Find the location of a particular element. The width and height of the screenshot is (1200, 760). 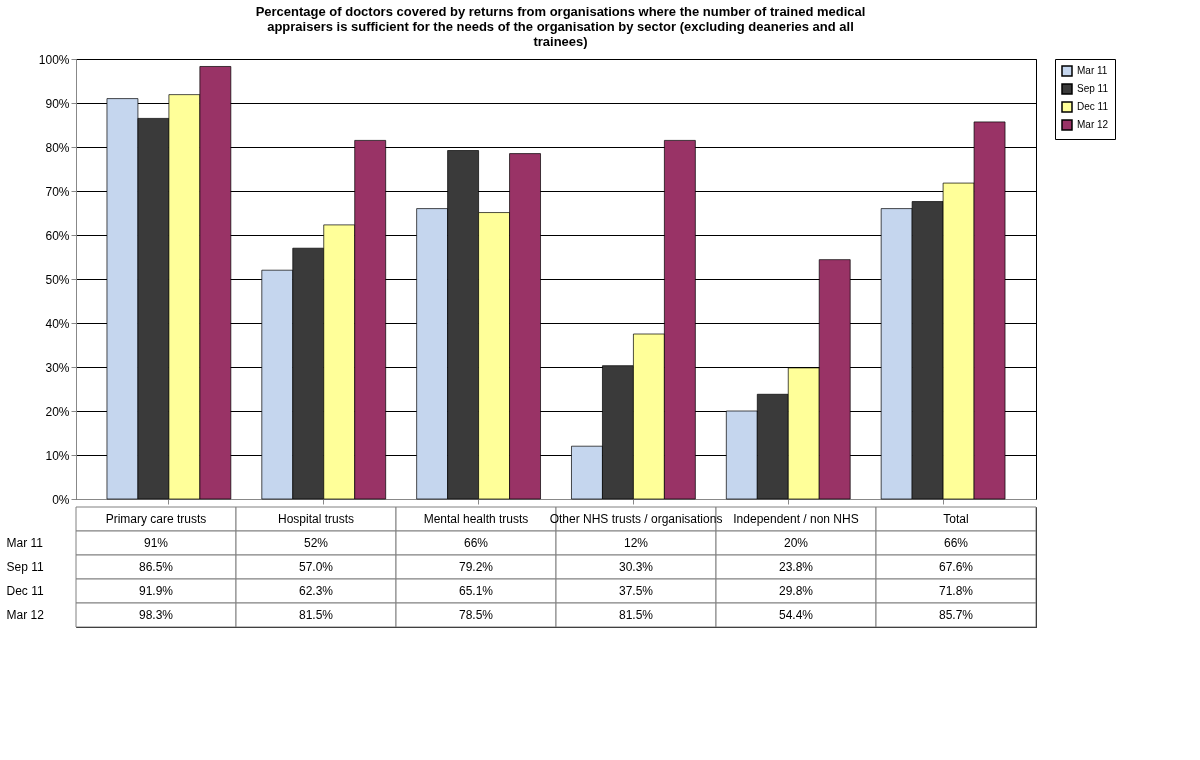

data-label: 30.3% is located at coordinates (636, 567).